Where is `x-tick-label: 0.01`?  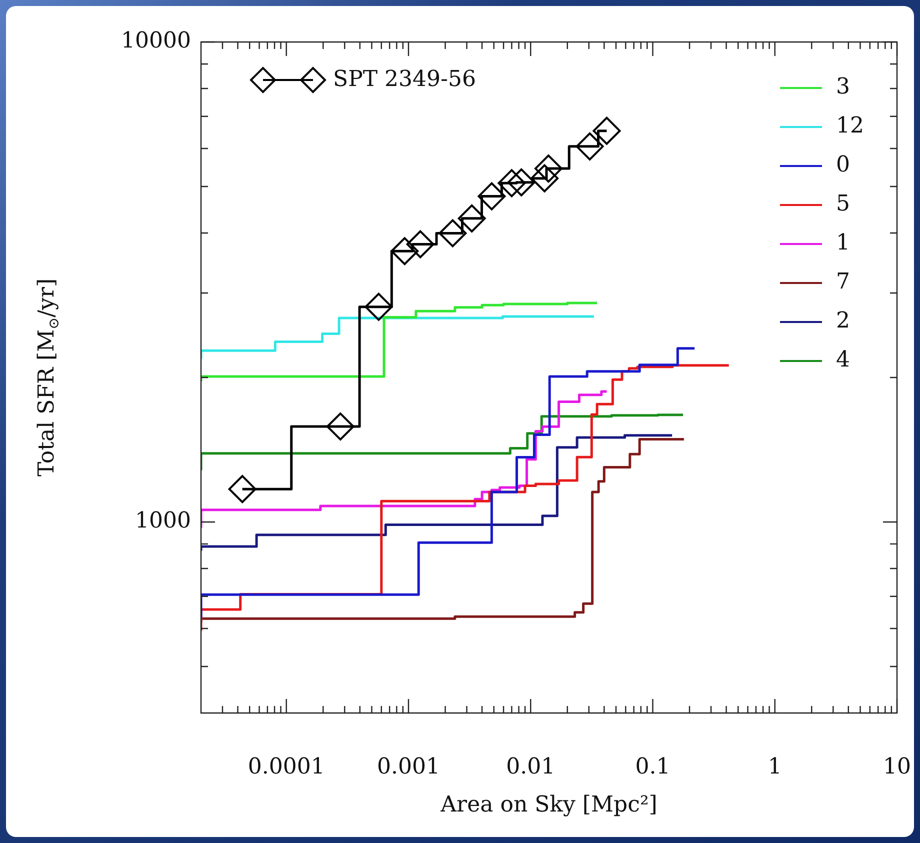 x-tick-label: 0.01 is located at coordinates (531, 767).